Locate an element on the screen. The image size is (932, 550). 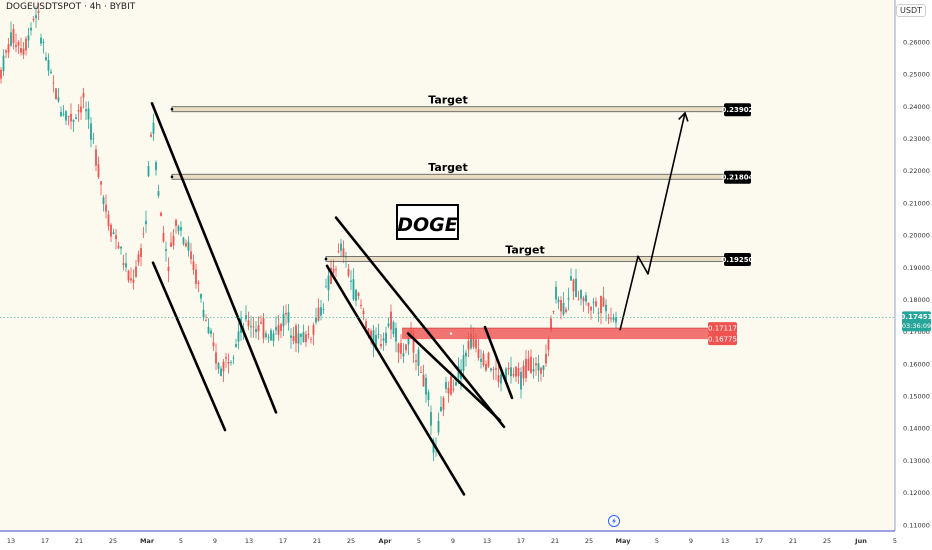
target-2-value: 0.21804 is located at coordinates (738, 178).